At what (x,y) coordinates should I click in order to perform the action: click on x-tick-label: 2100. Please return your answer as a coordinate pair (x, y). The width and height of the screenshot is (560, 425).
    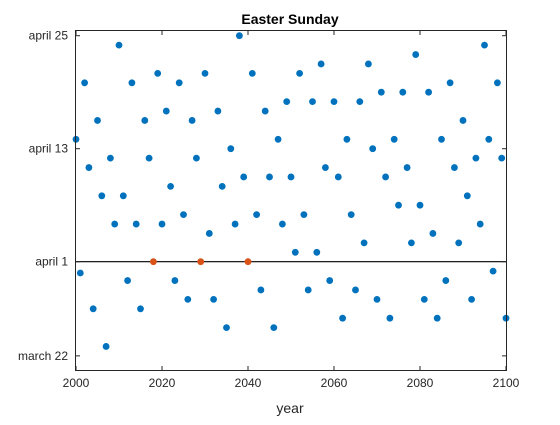
    Looking at the image, I should click on (506, 383).